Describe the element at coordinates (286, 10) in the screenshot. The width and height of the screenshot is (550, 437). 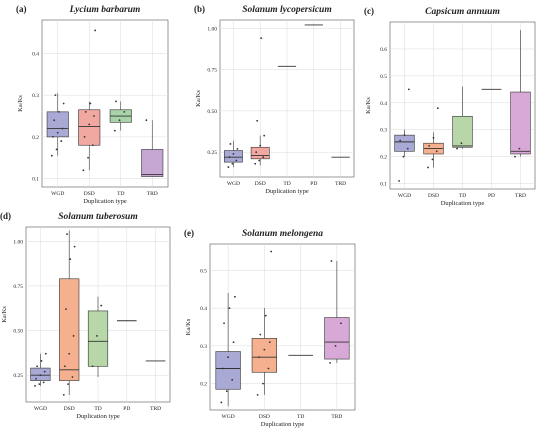
I see `panel-title: Solanum lycopersicum` at that location.